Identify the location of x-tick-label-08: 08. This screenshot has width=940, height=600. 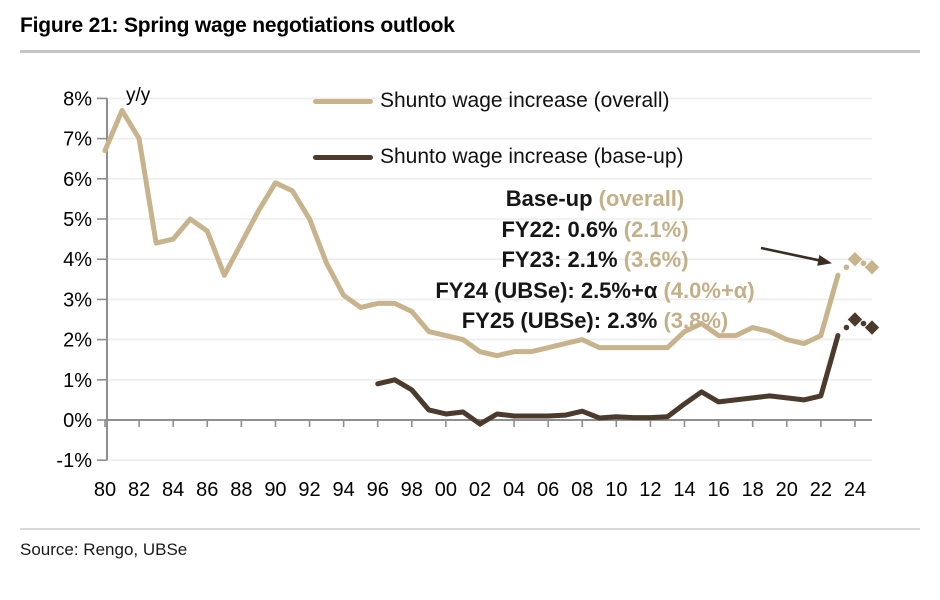
(582, 490).